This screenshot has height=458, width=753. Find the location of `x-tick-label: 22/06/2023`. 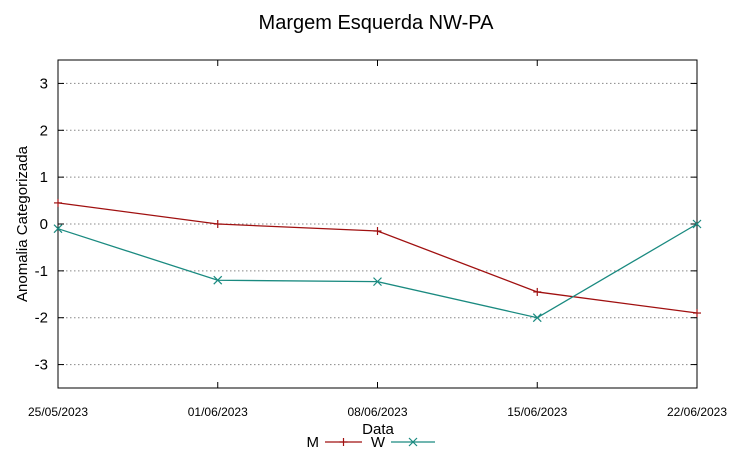

x-tick-label: 22/06/2023 is located at coordinates (697, 412).